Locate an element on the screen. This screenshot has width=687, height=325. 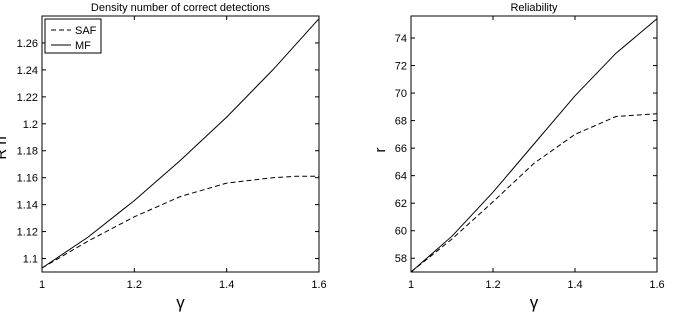
y-tick-label: 1.12 is located at coordinates (27, 233).